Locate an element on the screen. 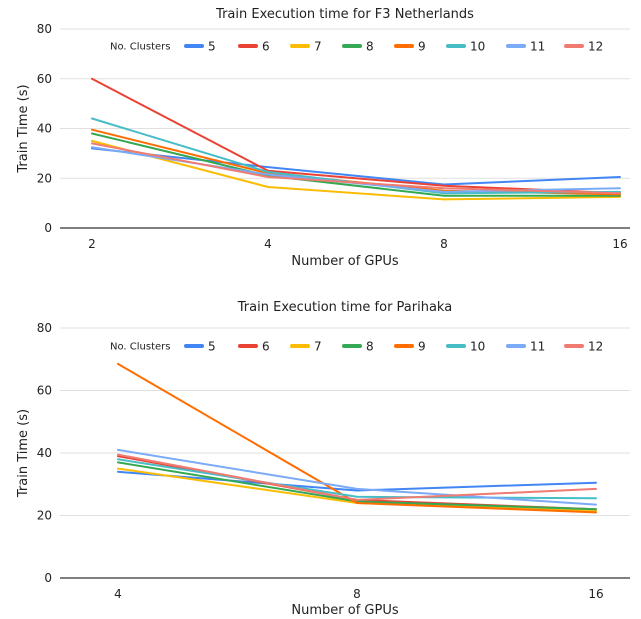 The height and width of the screenshot is (619, 641). chart-title: Train Execution time for F3 Netherlands is located at coordinates (344, 14).